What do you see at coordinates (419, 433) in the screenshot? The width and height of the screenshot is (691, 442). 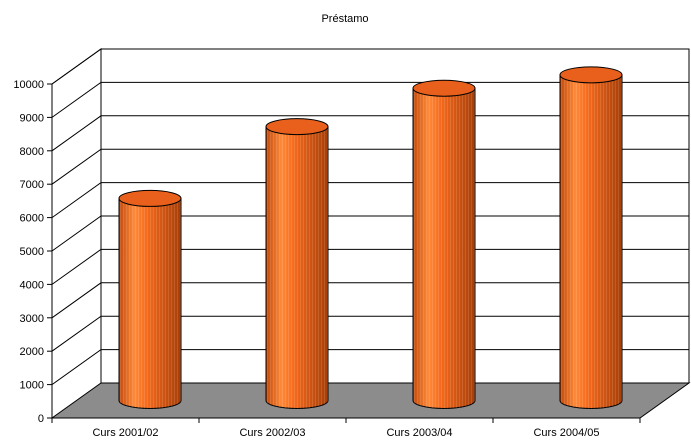 I see `x-tick-label: Curs 2003/04` at bounding box center [419, 433].